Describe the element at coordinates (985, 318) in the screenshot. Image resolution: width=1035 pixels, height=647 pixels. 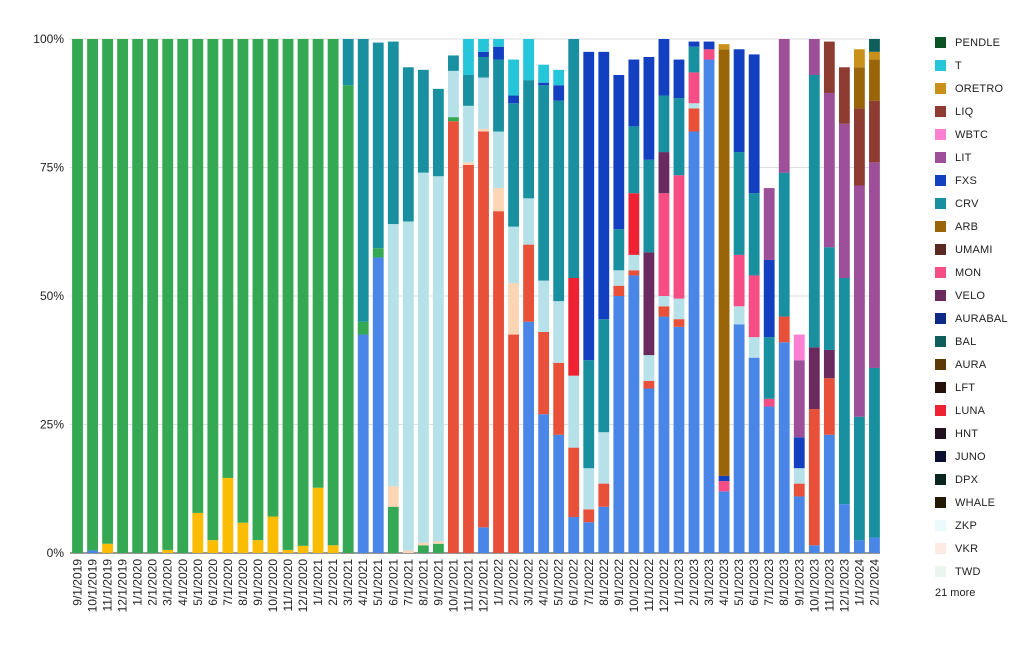
I see `legend-item: AURABAL` at that location.